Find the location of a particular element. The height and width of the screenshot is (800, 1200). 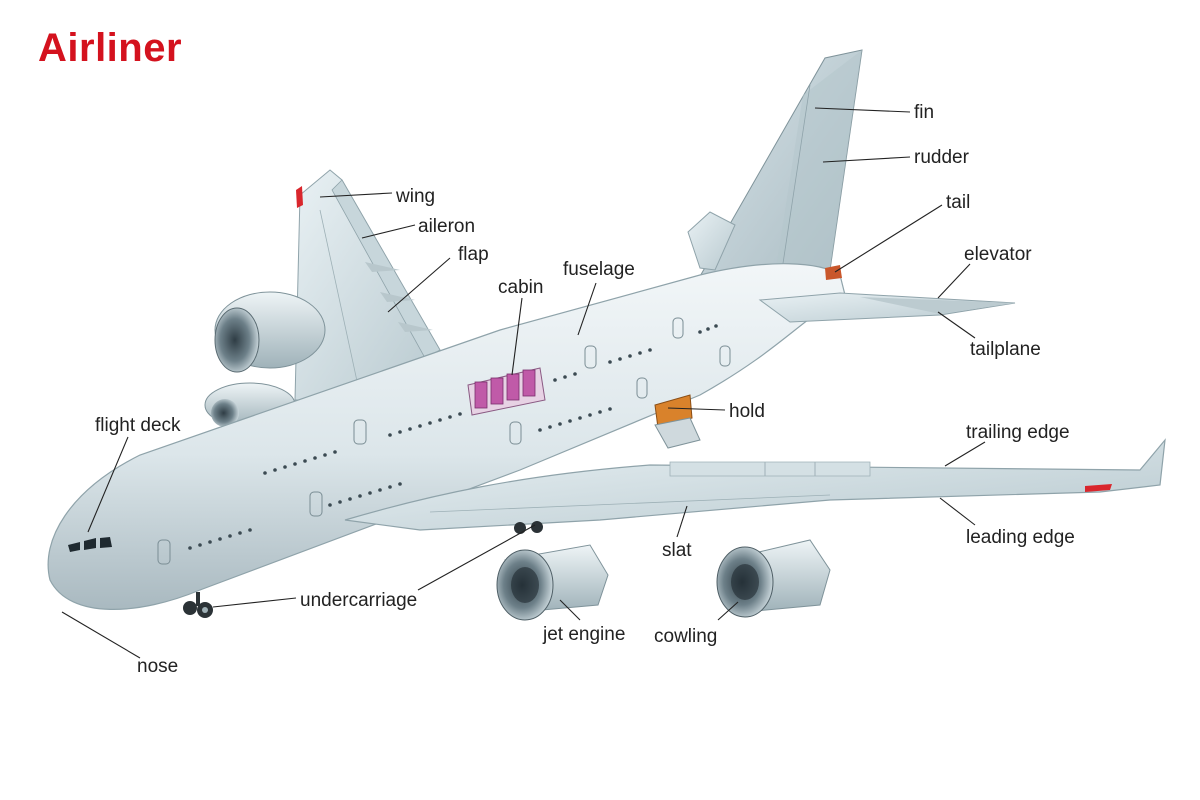

label-jet-engine: jet engine is located at coordinates (583, 634).